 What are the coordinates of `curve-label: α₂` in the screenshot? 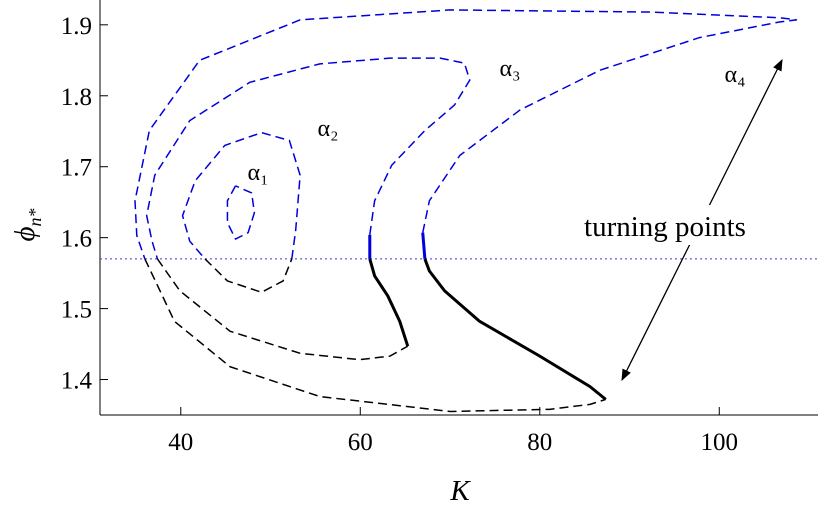 It's located at (328, 129).